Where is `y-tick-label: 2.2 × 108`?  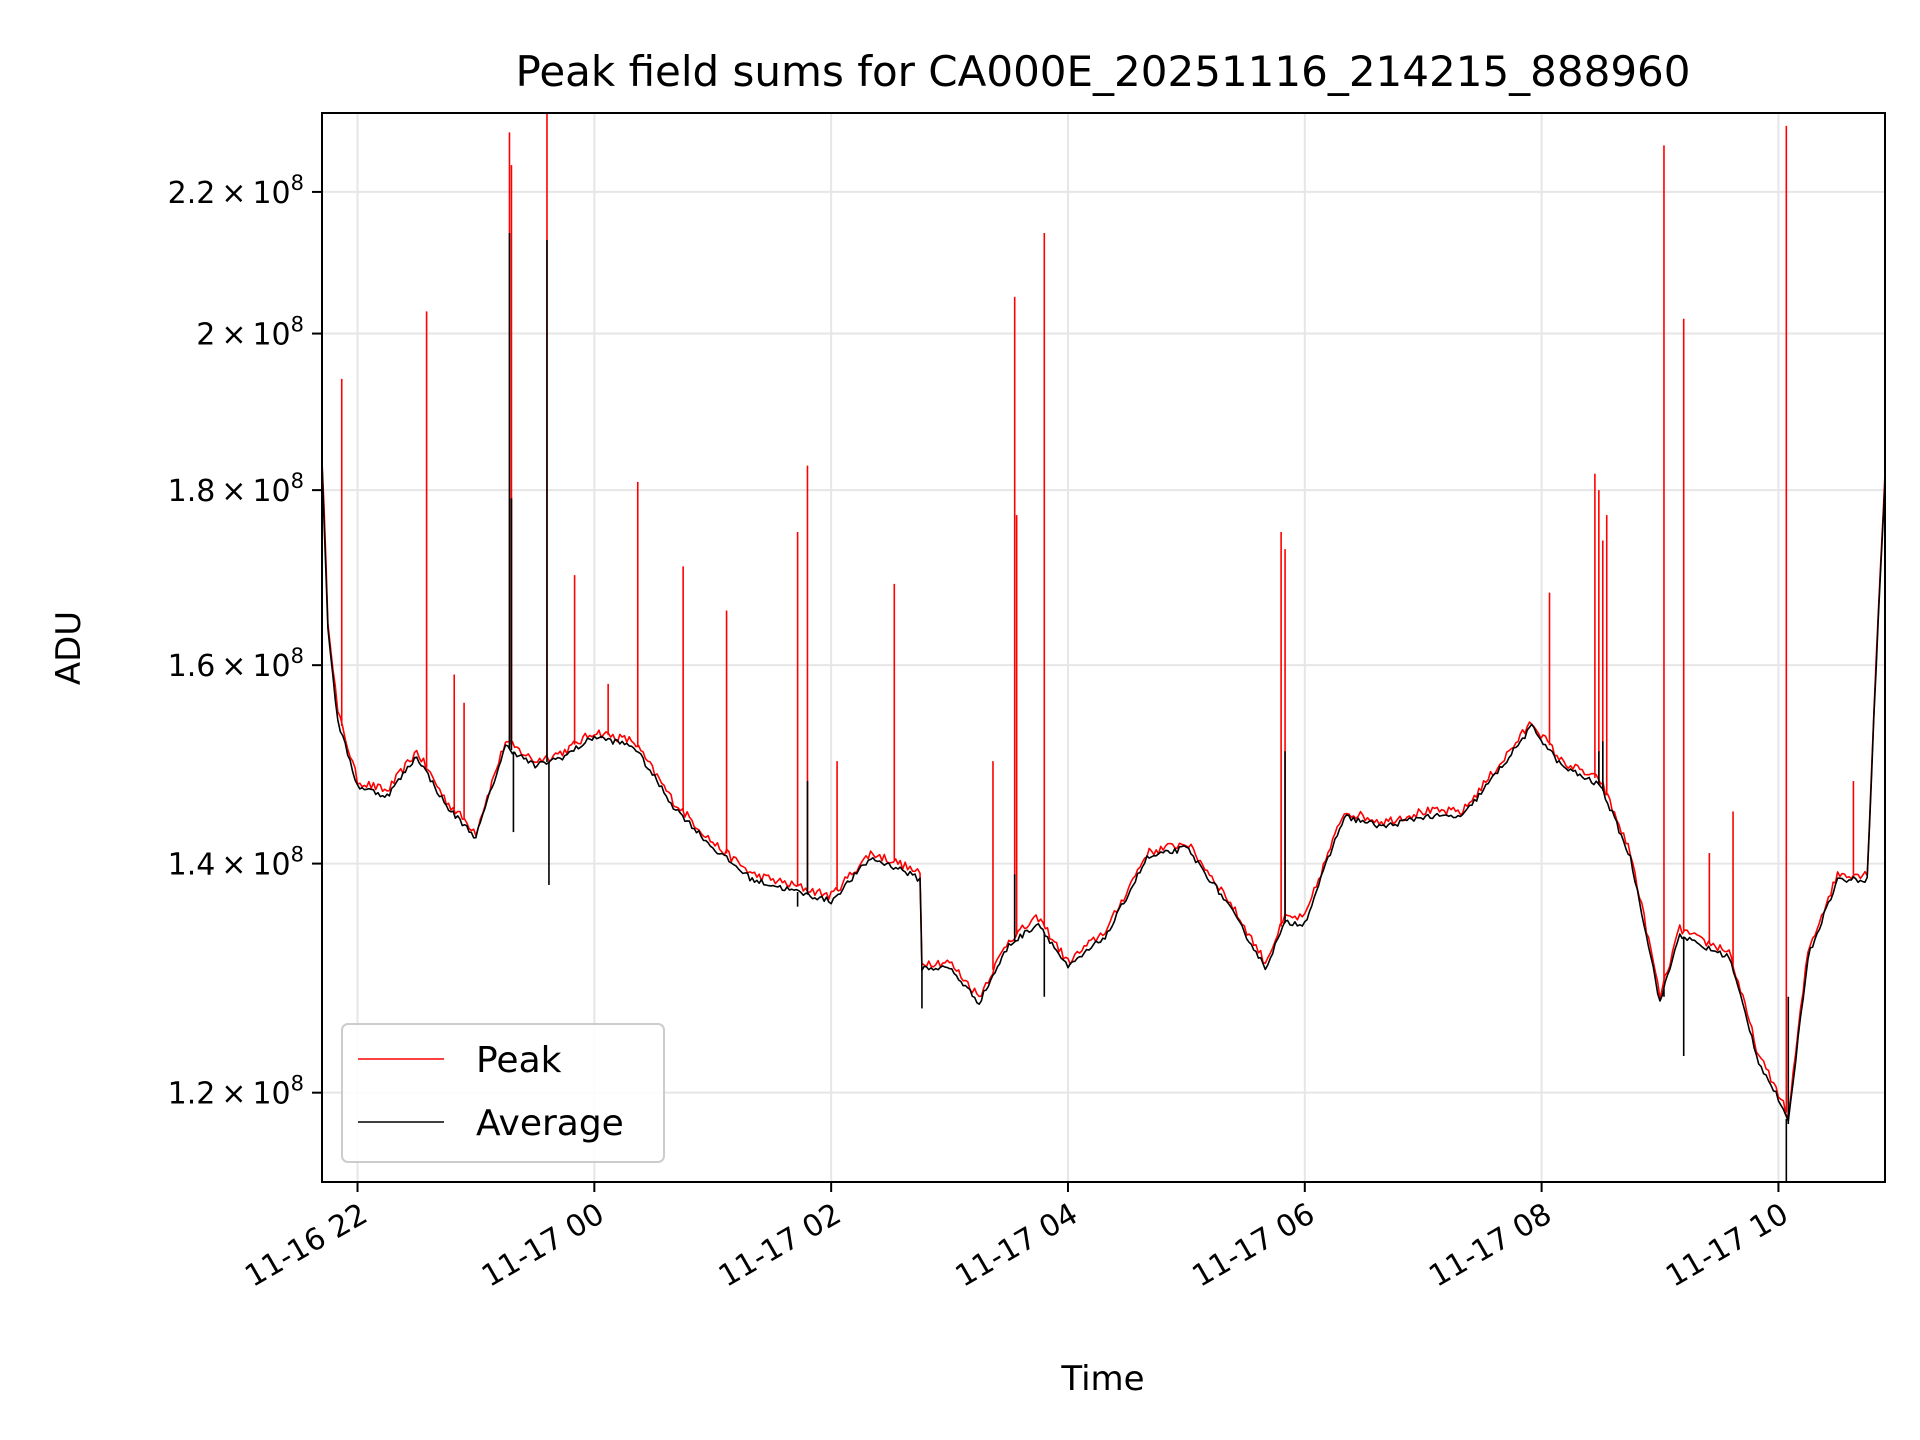
y-tick-label: 2.2 × 108 is located at coordinates (236, 191).